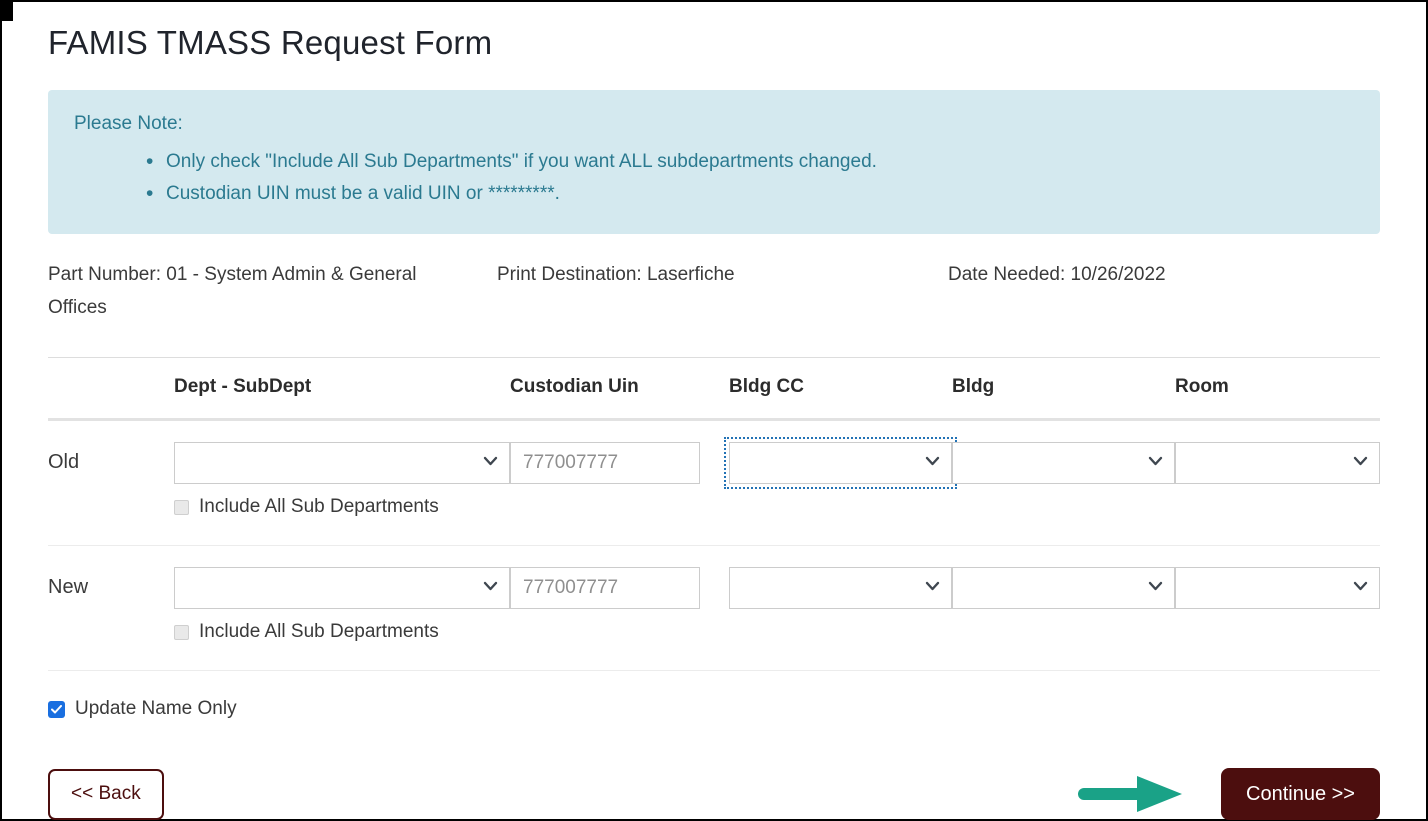 This screenshot has height=821, width=1428. What do you see at coordinates (181, 507) in the screenshot?
I see `old-include-all-checkbox` at bounding box center [181, 507].